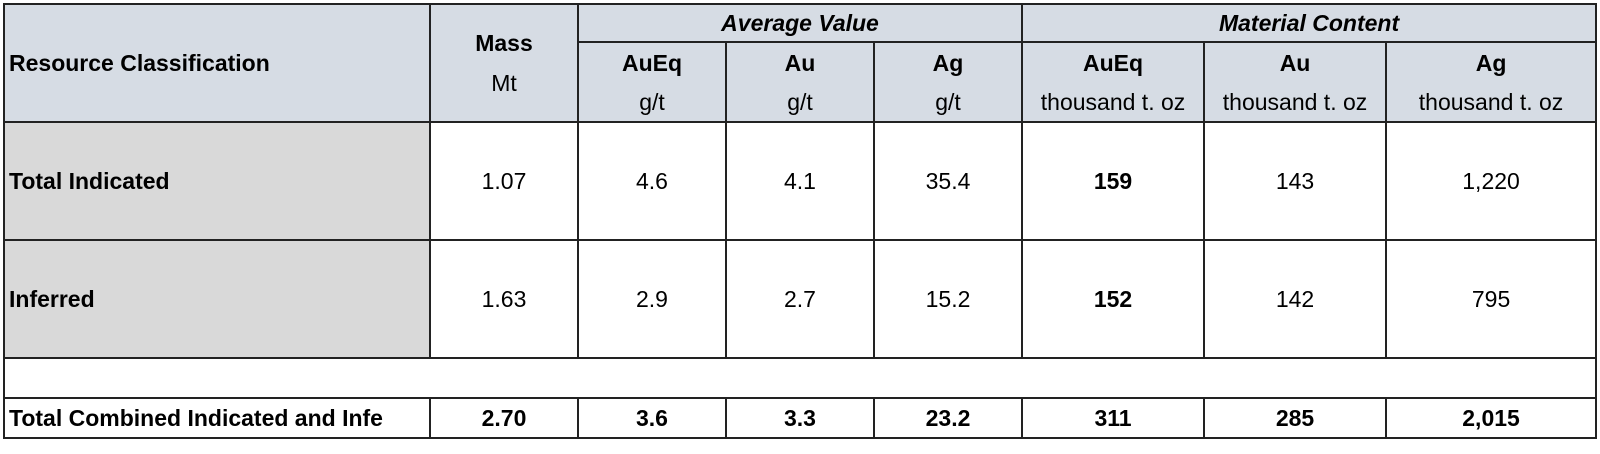  What do you see at coordinates (1491, 103) in the screenshot?
I see `header-content-ag-unit: thousand t. oz` at bounding box center [1491, 103].